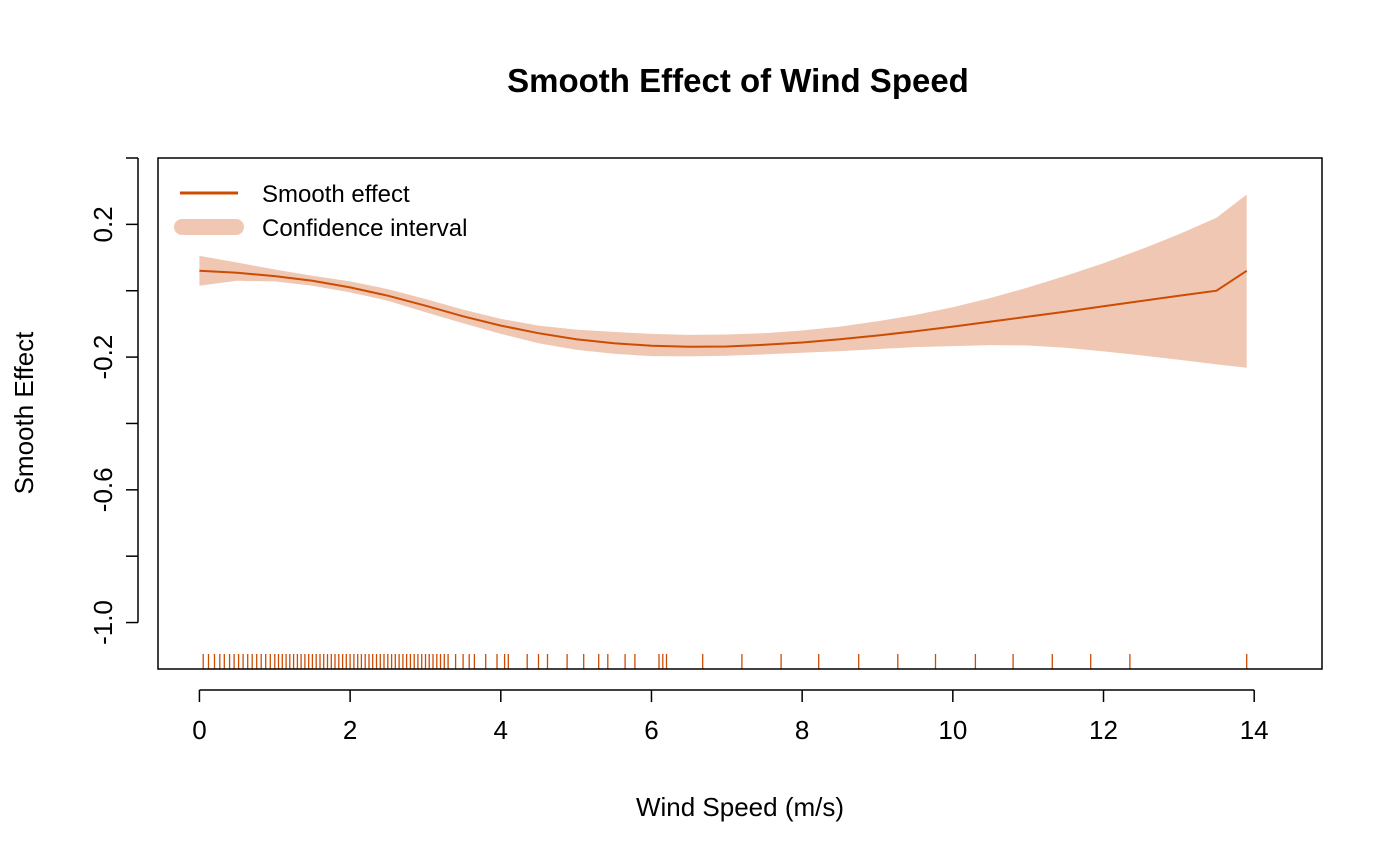  What do you see at coordinates (738, 80) in the screenshot?
I see `chart-title: Smooth Effect of Wind Speed` at bounding box center [738, 80].